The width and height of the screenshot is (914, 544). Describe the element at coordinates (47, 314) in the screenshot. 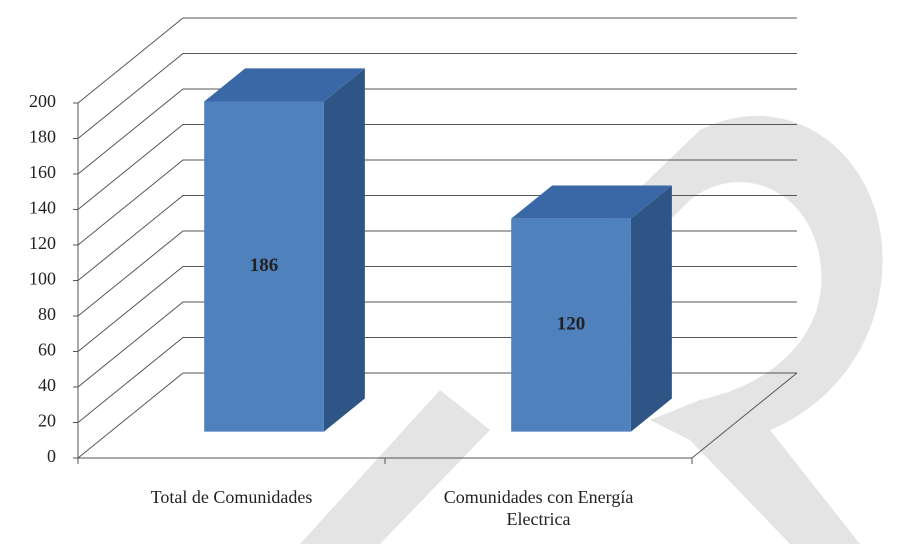

I see `y-tick-label: 80` at that location.